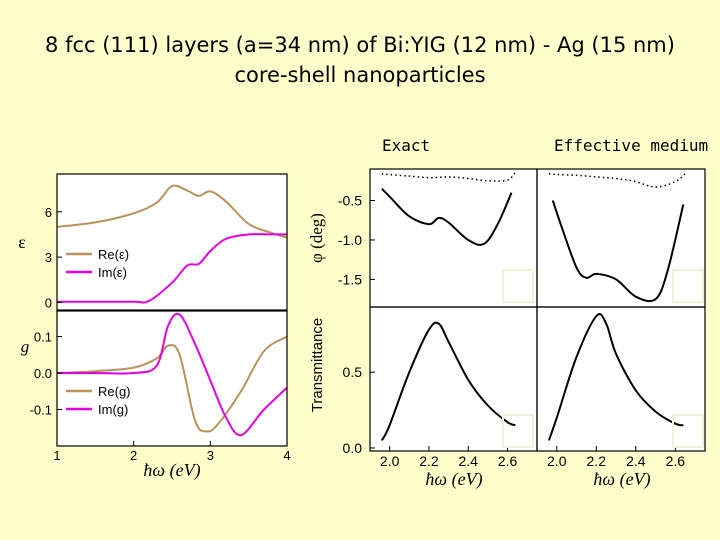 This screenshot has width=720, height=540. What do you see at coordinates (353, 448) in the screenshot?
I see `trans-ytick-label-0: 0.0` at bounding box center [353, 448].